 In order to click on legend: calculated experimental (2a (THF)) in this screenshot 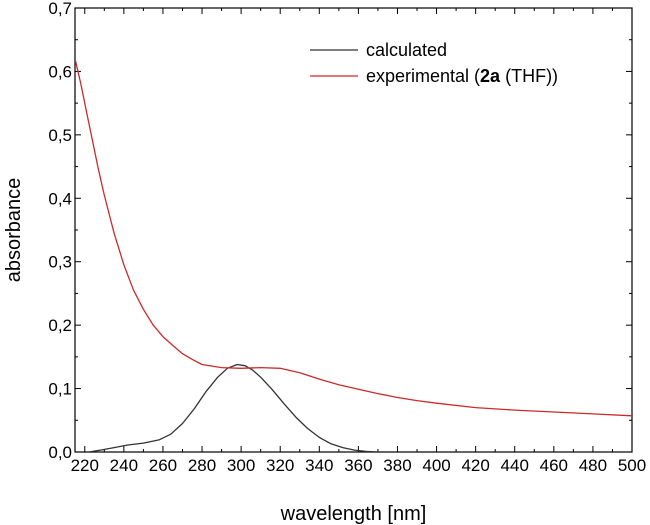, I will do `click(434, 63)`.